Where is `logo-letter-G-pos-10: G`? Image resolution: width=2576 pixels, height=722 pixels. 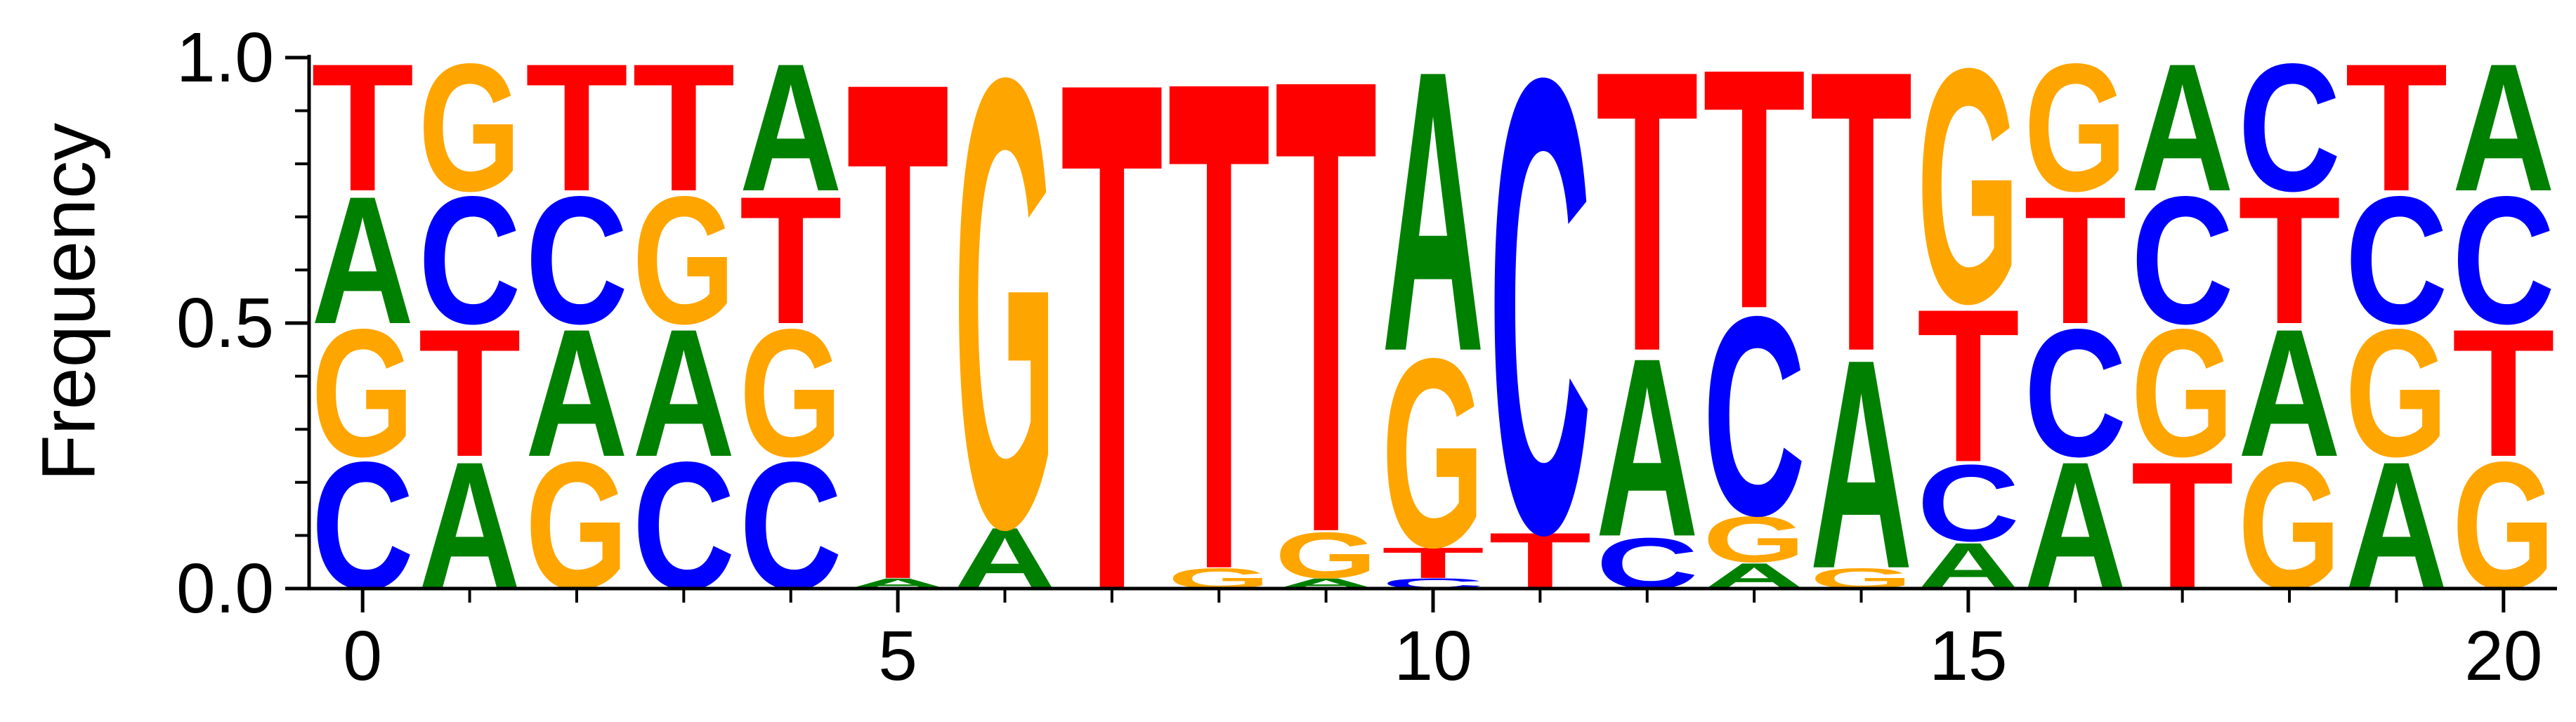
logo-letter-G-pos-10: G is located at coordinates (1433, 453).